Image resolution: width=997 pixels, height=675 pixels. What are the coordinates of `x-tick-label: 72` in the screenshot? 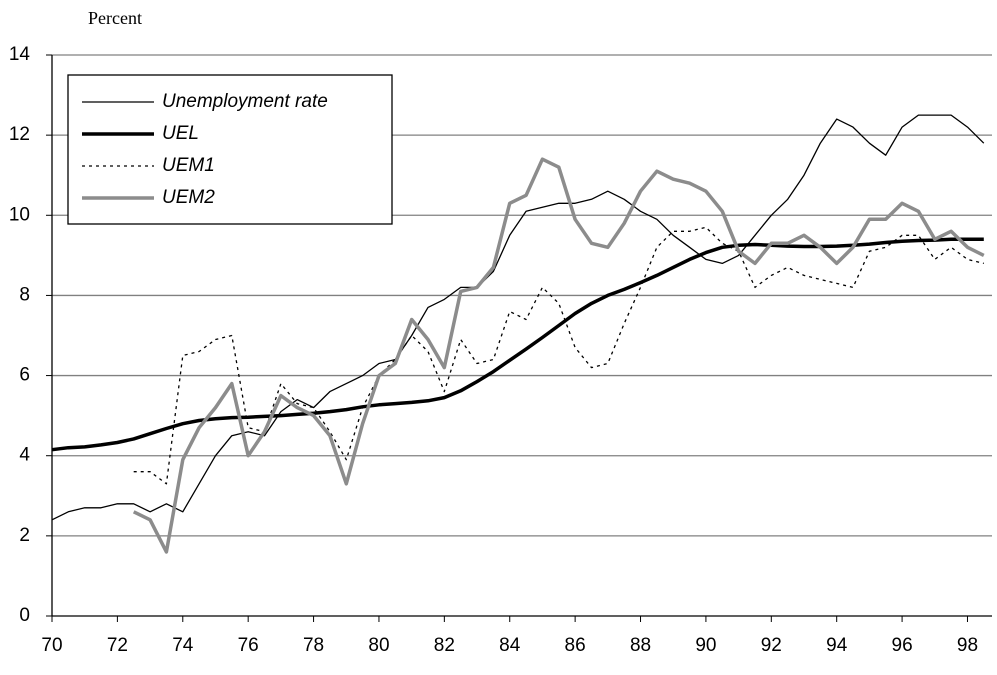 It's located at (117, 645).